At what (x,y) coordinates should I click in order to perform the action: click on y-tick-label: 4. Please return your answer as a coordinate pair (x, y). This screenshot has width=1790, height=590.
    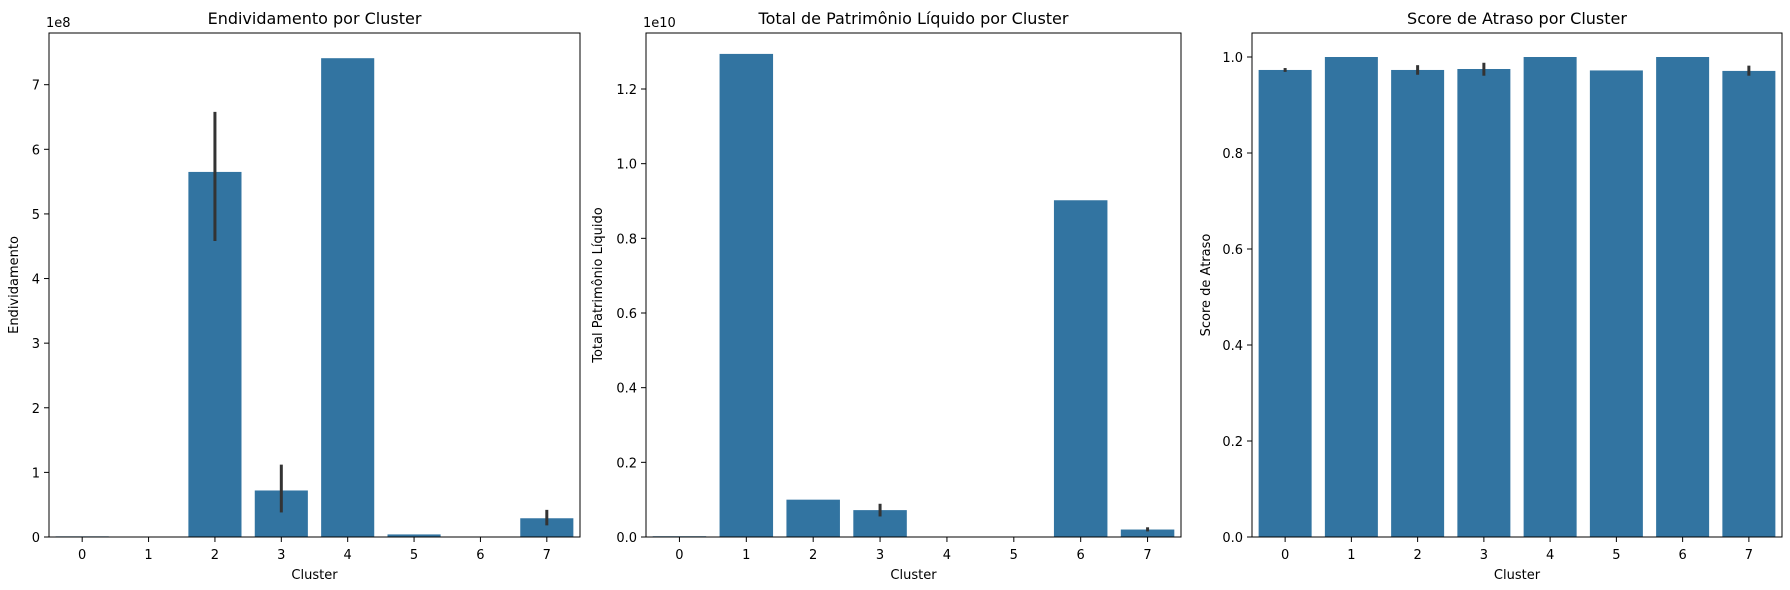
    Looking at the image, I should click on (36, 280).